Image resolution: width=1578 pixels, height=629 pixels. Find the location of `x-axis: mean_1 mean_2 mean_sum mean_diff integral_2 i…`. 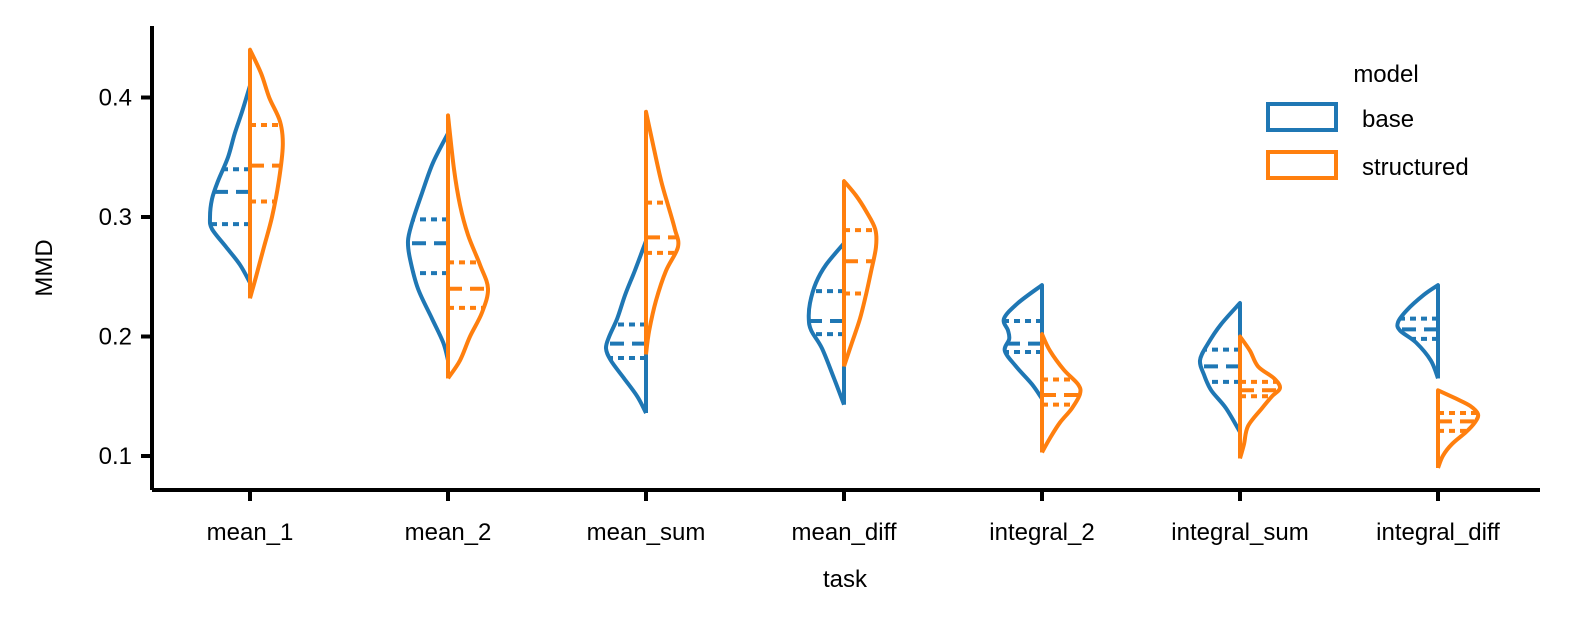

x-axis: mean_1 mean_2 mean_sum mean_diff integral_2 i… is located at coordinates (846, 517).